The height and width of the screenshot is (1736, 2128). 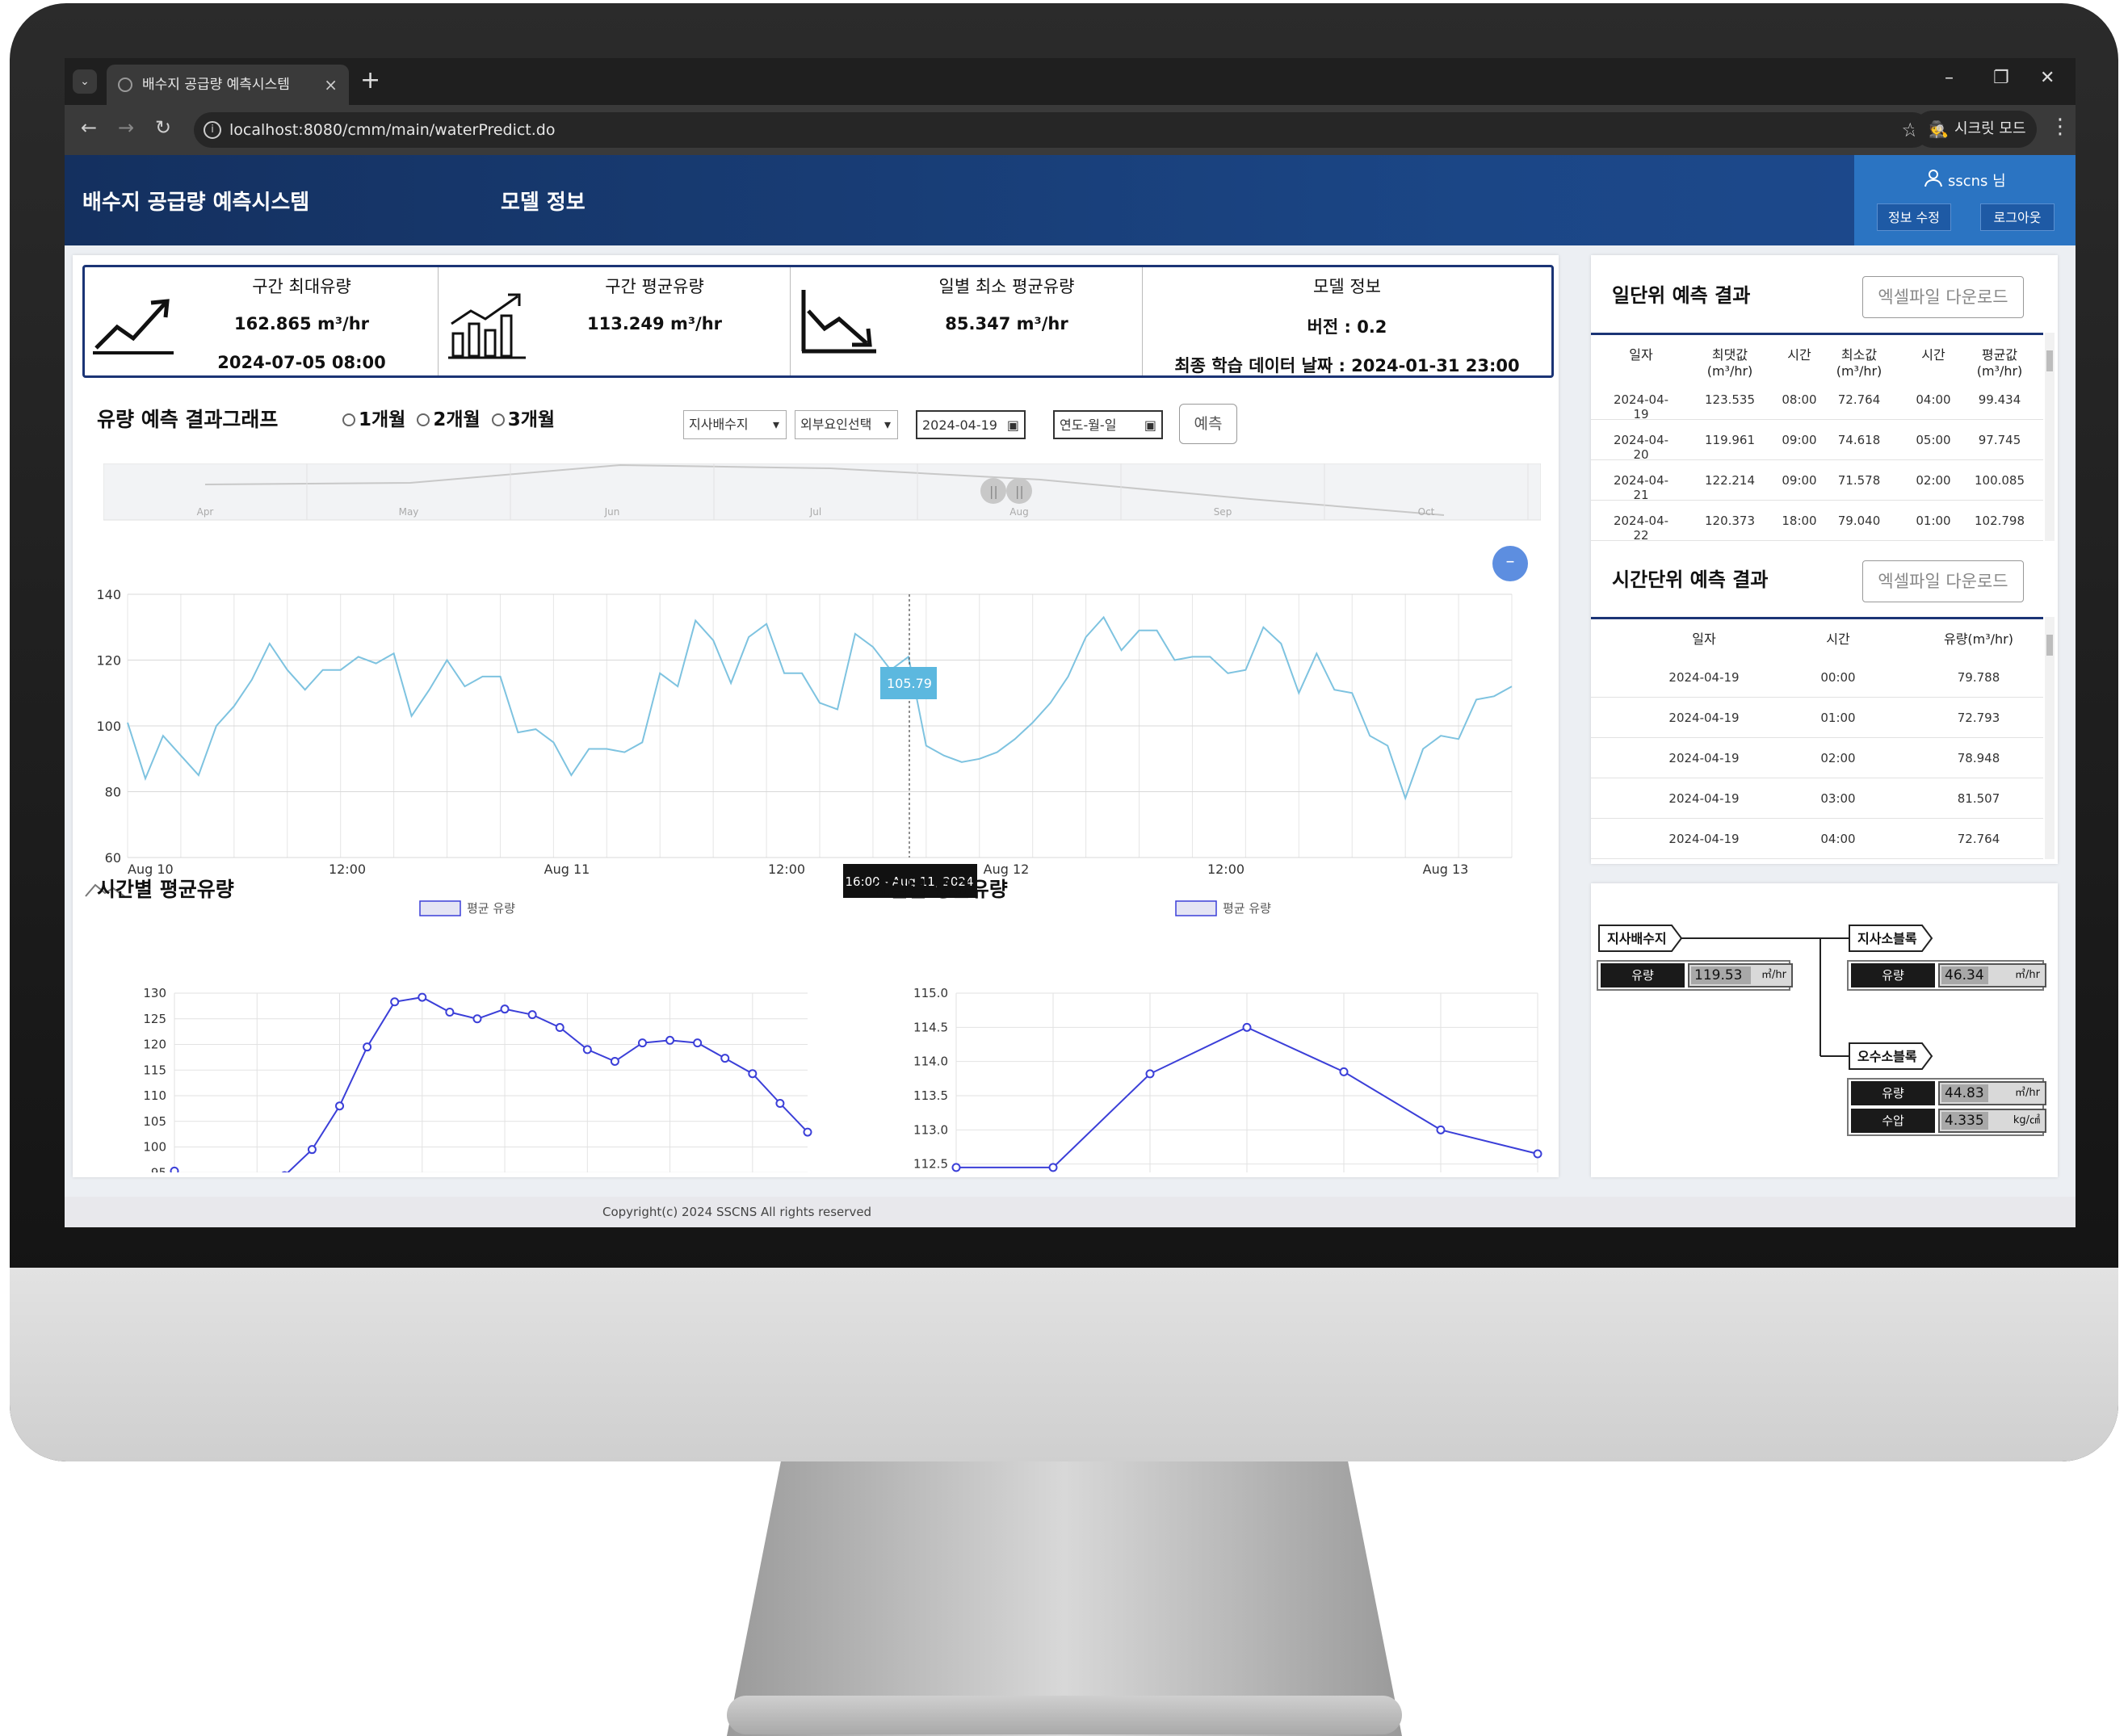 I want to click on y-tick-label: 140, so click(x=108, y=594).